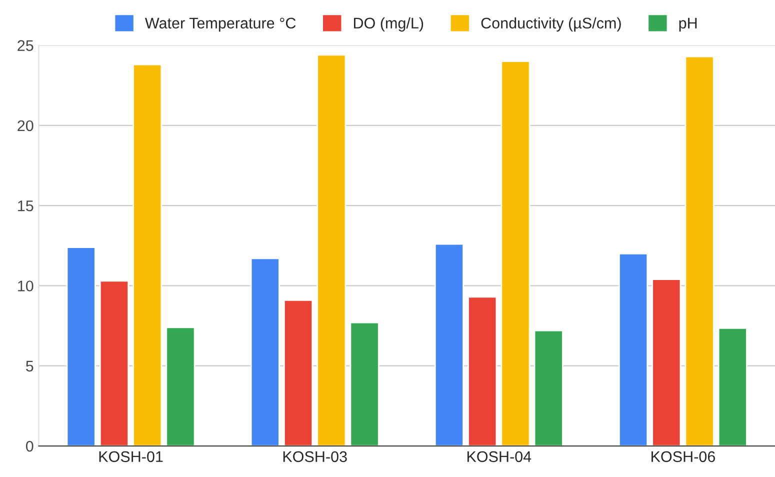  Describe the element at coordinates (499, 456) in the screenshot. I see `x-tick-label: KOSH-04` at that location.